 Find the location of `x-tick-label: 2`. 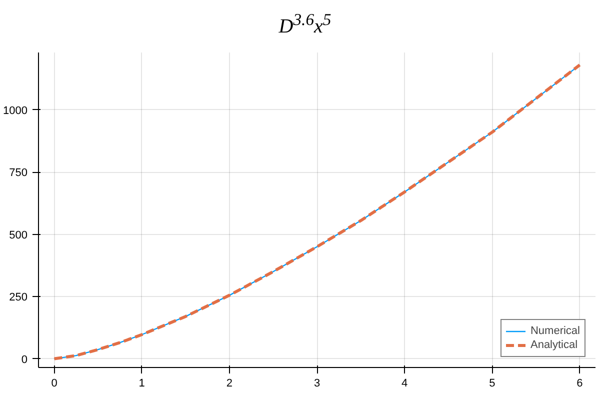

x-tick-label: 2 is located at coordinates (229, 384).